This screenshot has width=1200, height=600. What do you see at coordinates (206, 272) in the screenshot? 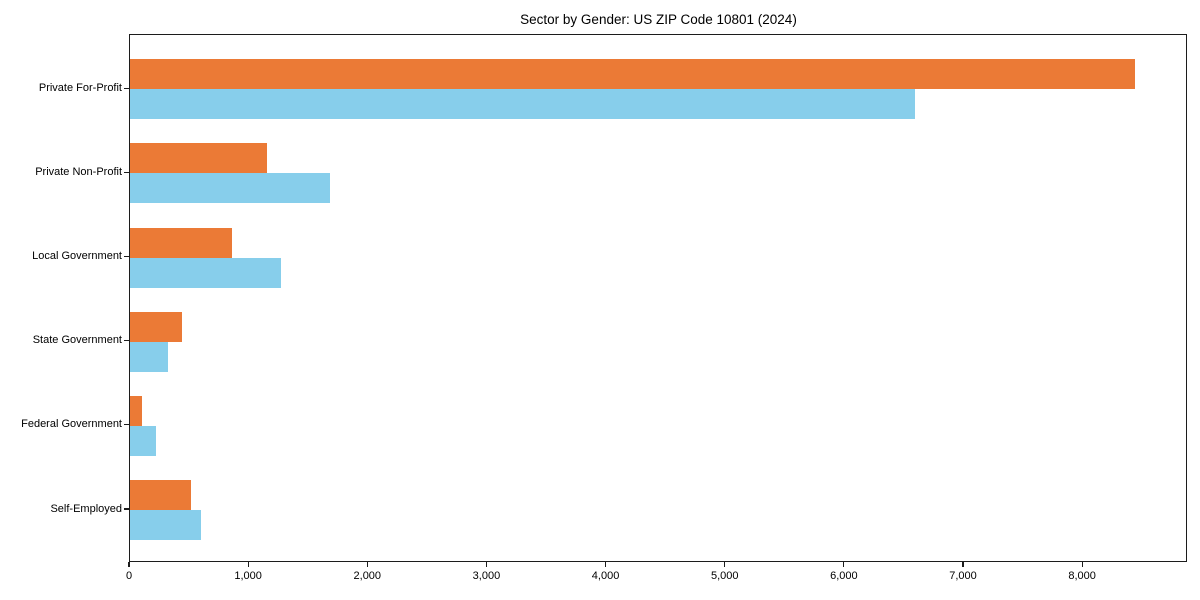
I see `bar-female-local-government` at bounding box center [206, 272].